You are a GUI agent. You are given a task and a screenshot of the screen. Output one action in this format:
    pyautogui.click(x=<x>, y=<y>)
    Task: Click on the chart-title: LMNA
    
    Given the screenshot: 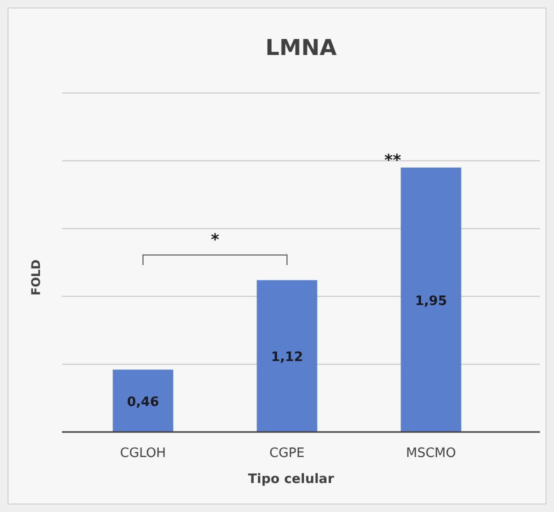 What is the action you would take?
    pyautogui.click(x=301, y=48)
    